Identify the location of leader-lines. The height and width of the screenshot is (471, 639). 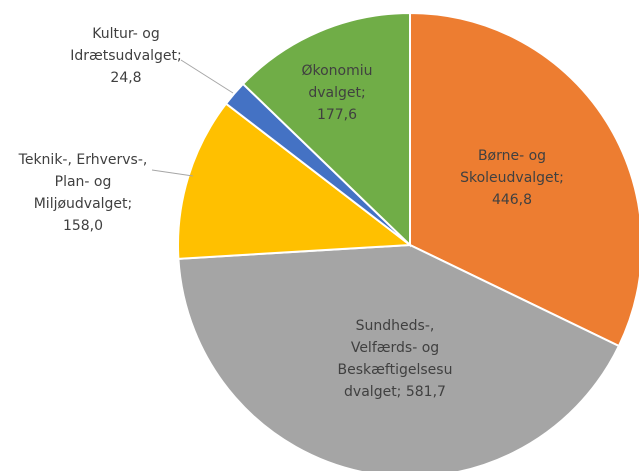
(192, 118).